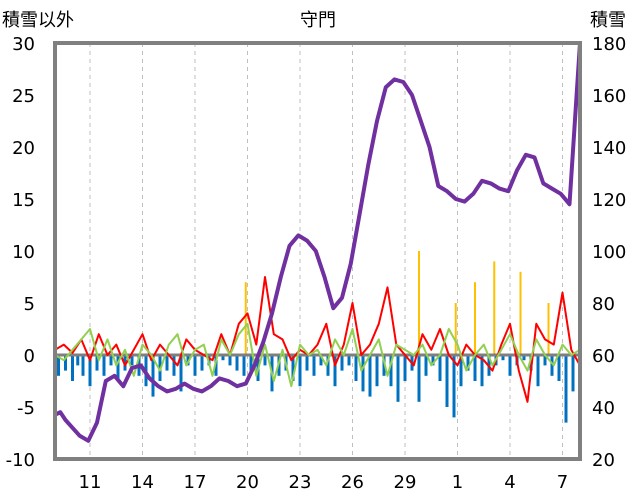 Image resolution: width=636 pixels, height=501 pixels. What do you see at coordinates (405, 482) in the screenshot?
I see `x-tick-label: 29` at bounding box center [405, 482].